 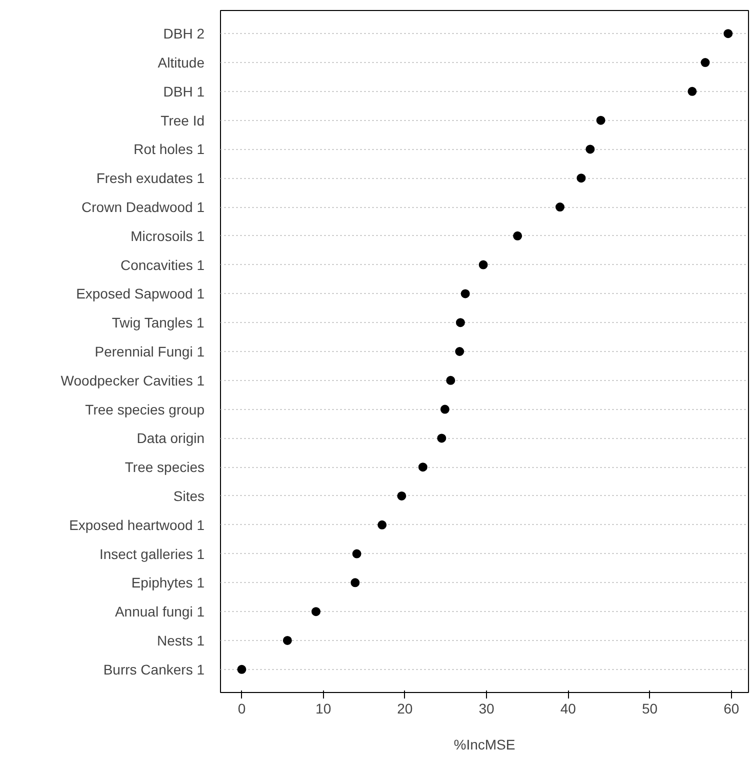 I want to click on y-tick-label: Crown Deadwood 1, so click(x=143, y=207).